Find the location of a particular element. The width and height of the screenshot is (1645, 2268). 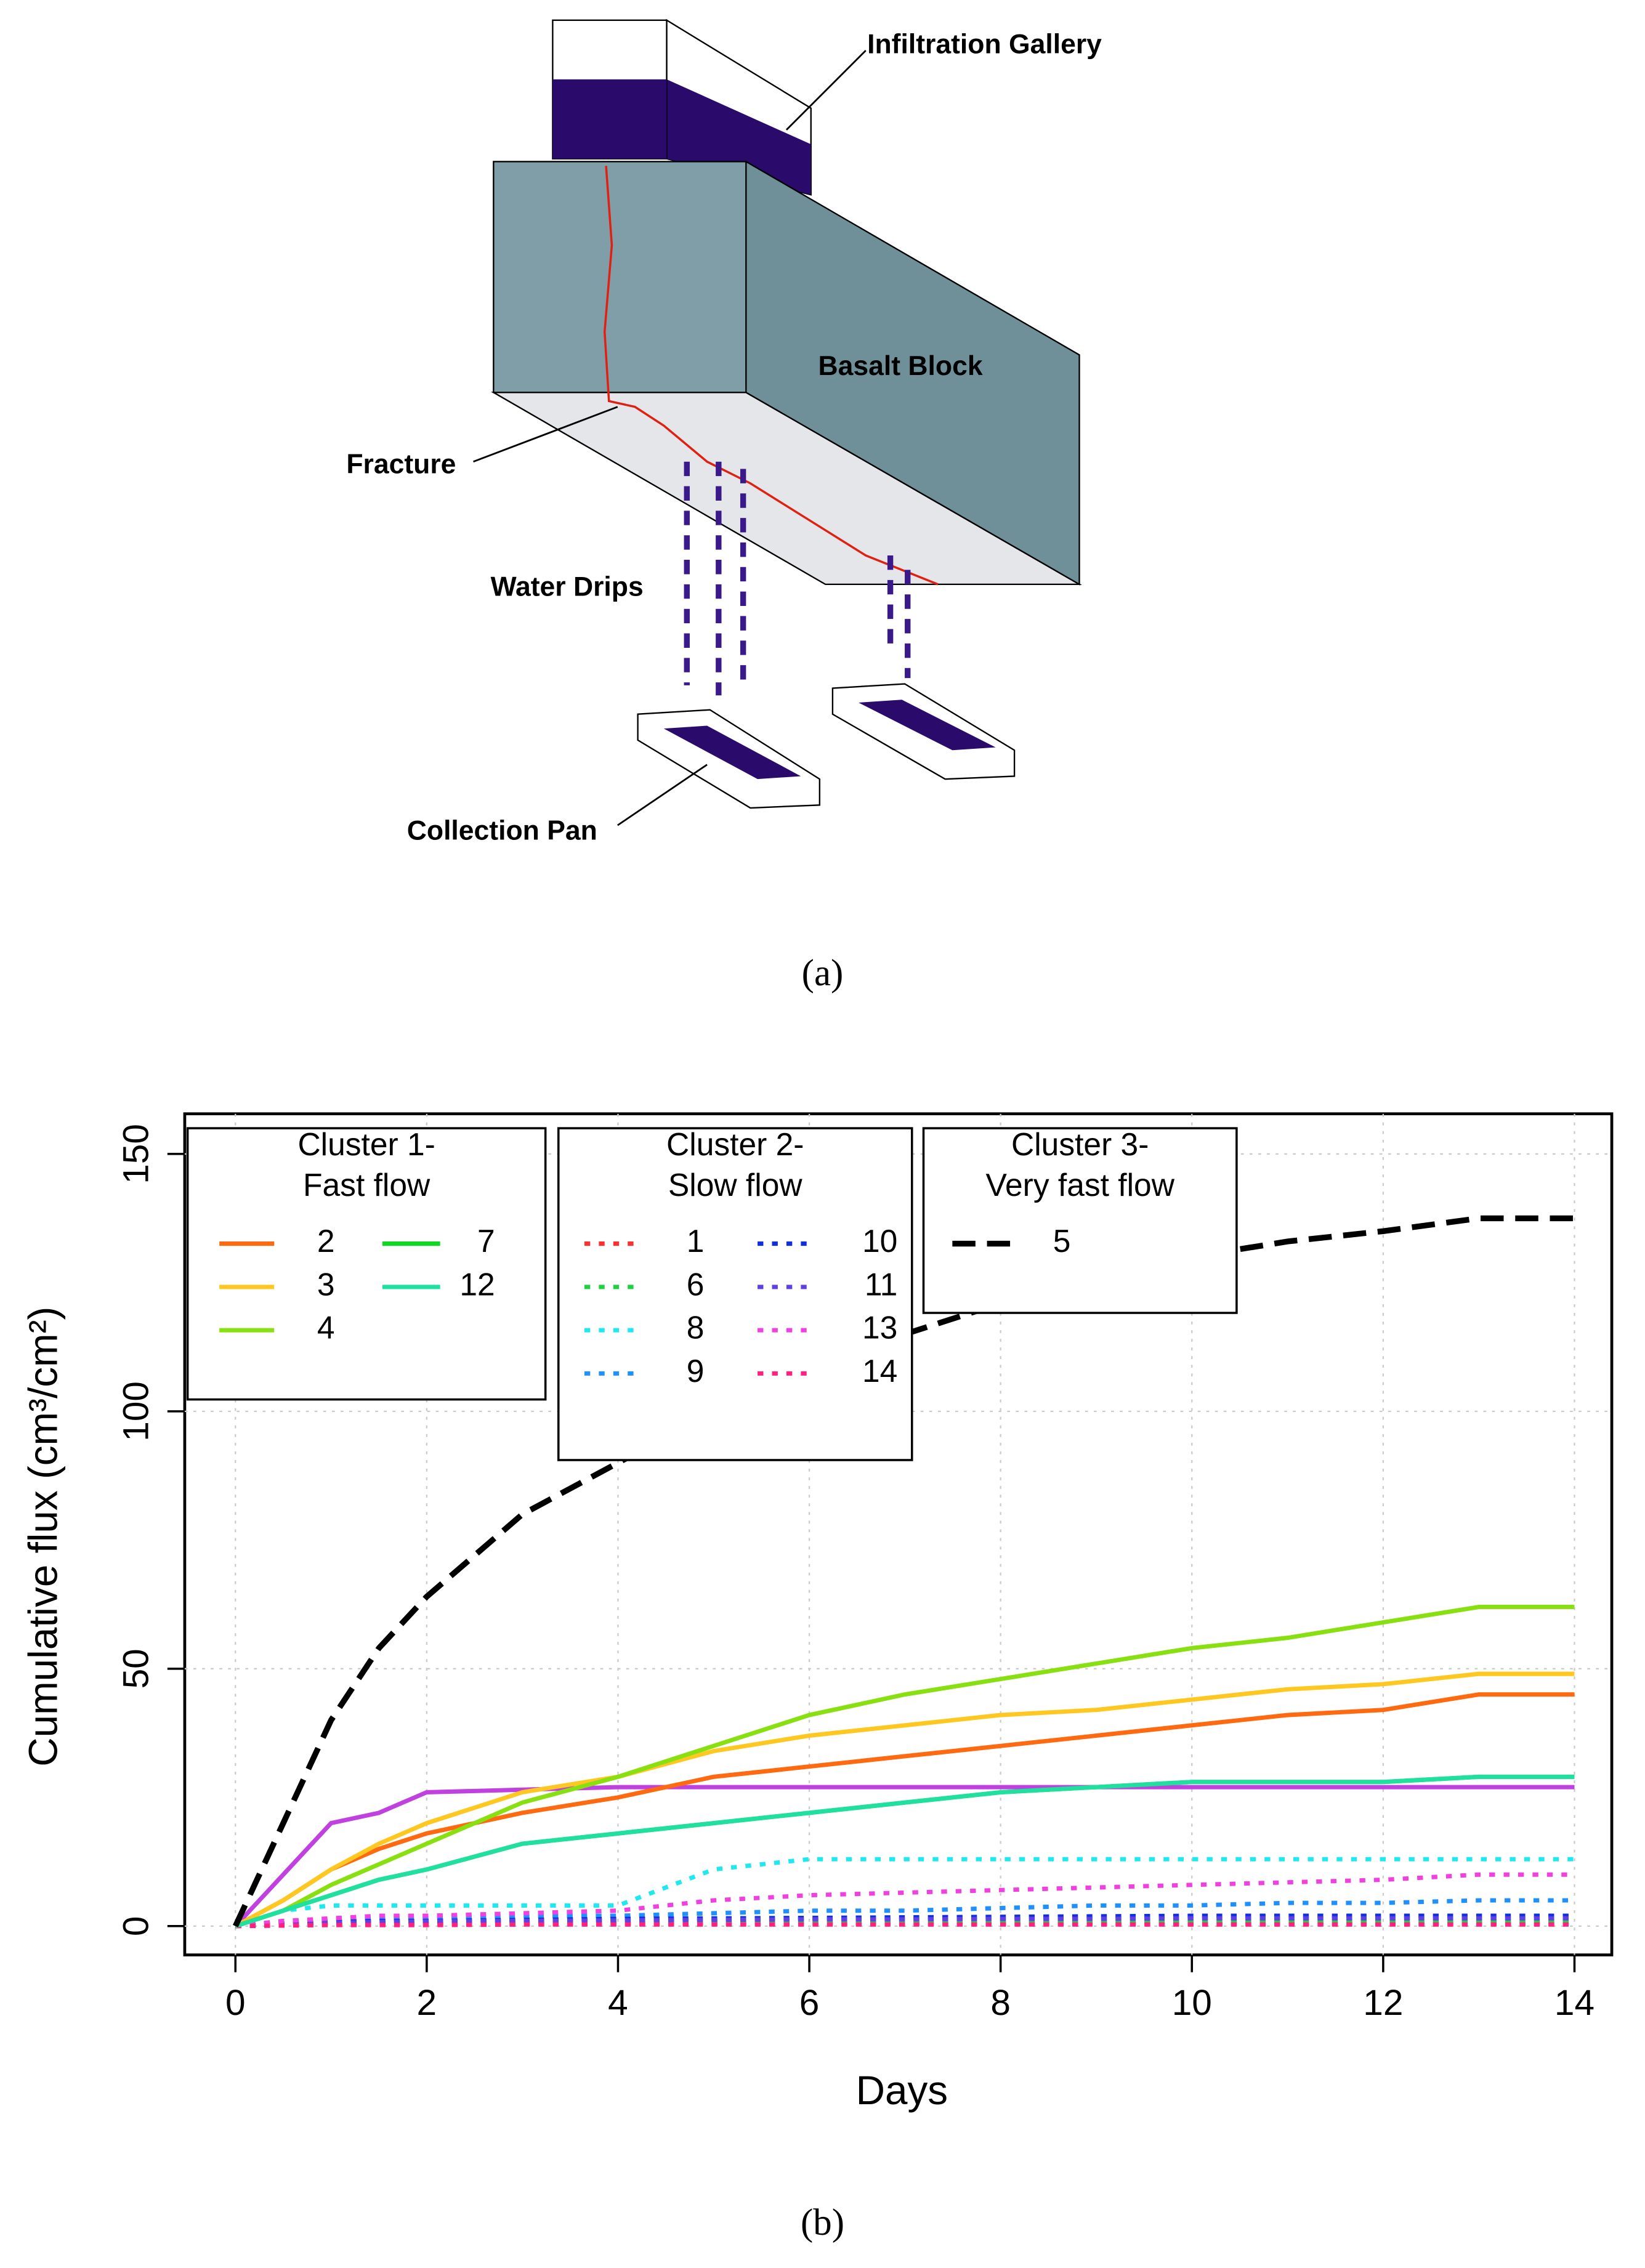

legend-label: 13 is located at coordinates (879, 1328).